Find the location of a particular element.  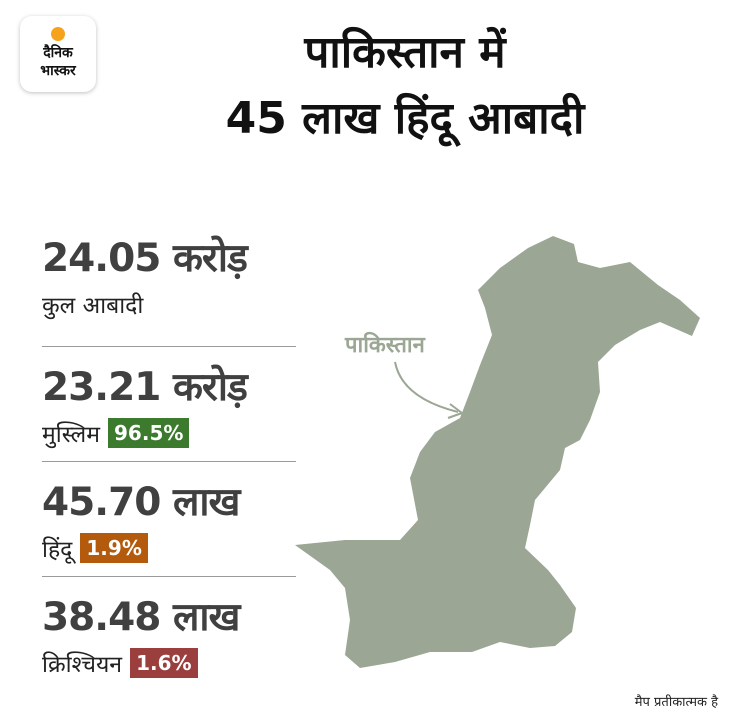

stat-value: 24.05 करोड़ is located at coordinates (145, 258).